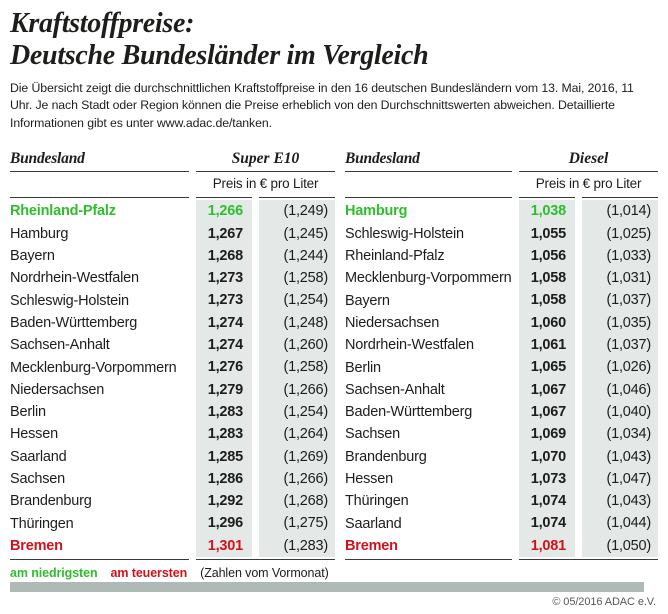  What do you see at coordinates (501, 501) in the screenshot?
I see `table-row: Thüringen 1,074 (1,043)` at bounding box center [501, 501].